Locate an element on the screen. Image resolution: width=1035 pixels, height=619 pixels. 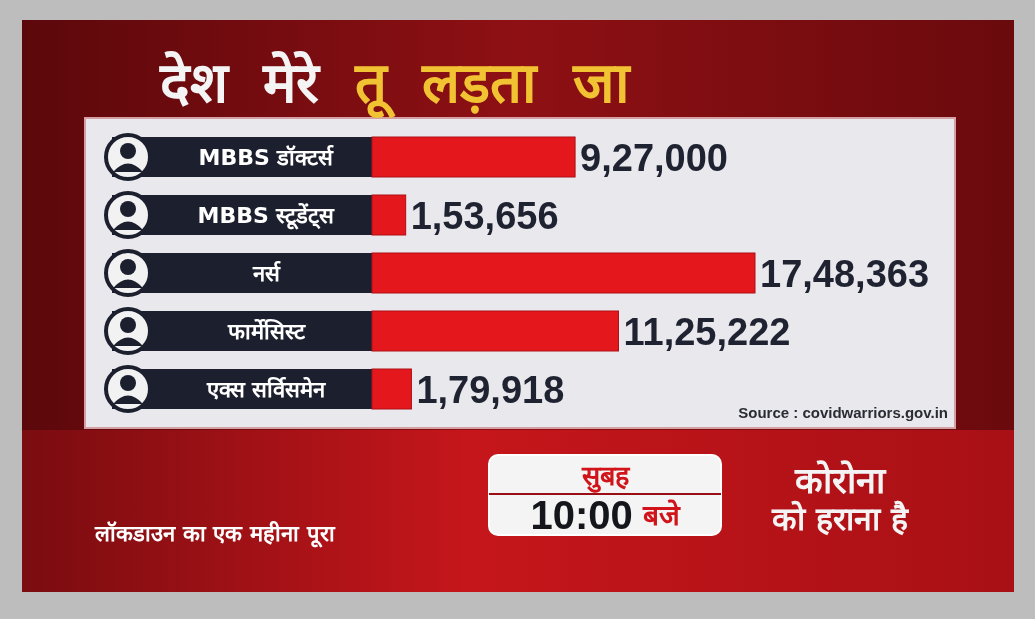
category-label: MBBS स्टूडेंट्स is located at coordinates (266, 215).